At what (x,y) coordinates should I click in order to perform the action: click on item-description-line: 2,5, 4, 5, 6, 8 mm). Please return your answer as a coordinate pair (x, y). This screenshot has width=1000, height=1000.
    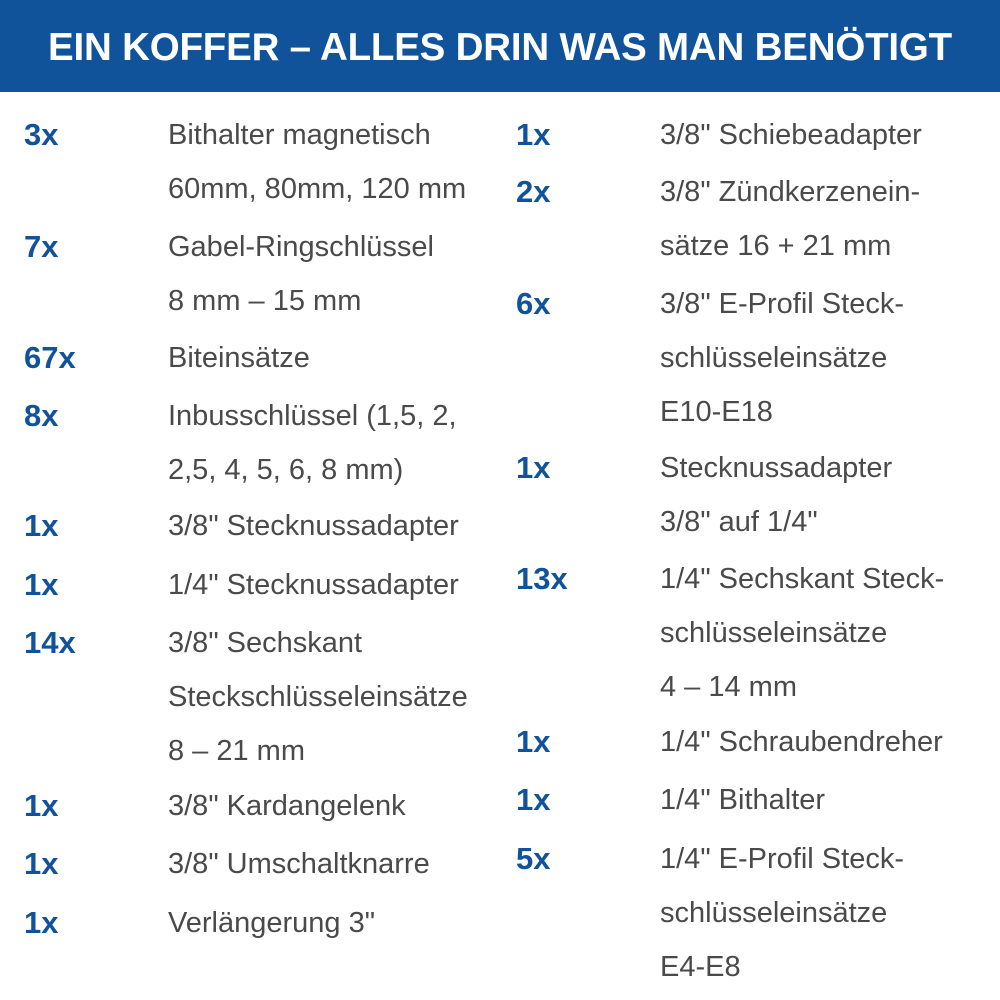
    Looking at the image, I should click on (286, 470).